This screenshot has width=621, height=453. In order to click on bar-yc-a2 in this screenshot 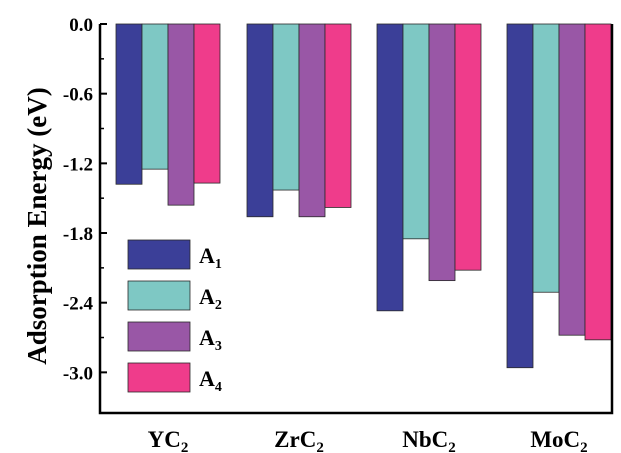, I will do `click(155, 96)`.